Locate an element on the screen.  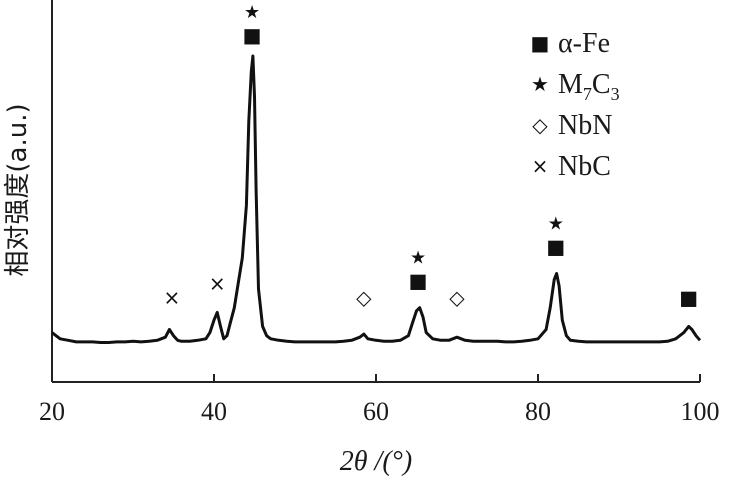
x-tick-label: 100 is located at coordinates (700, 411).